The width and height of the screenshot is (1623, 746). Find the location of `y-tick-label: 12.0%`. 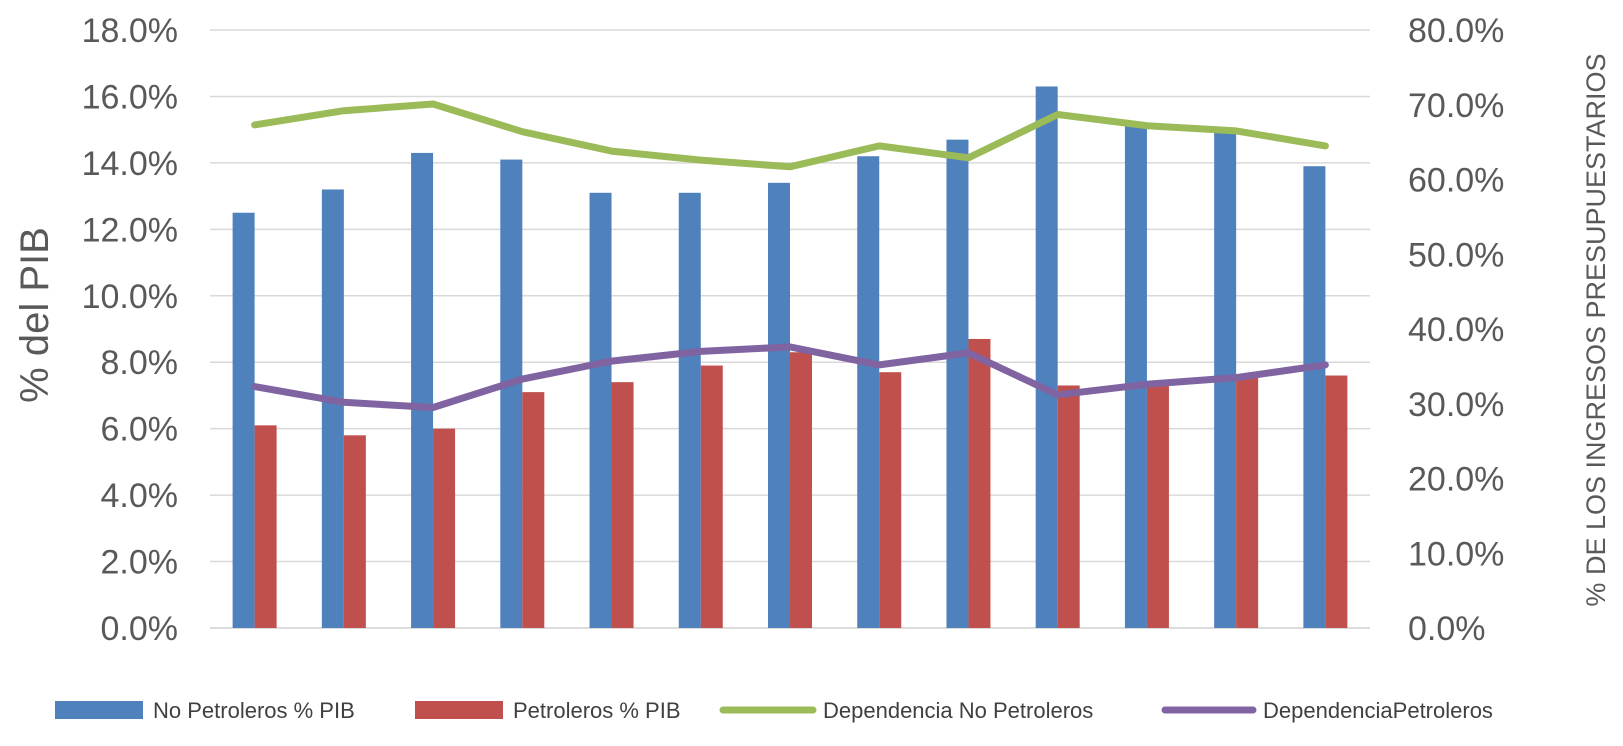

y-tick-label: 12.0% is located at coordinates (130, 230).